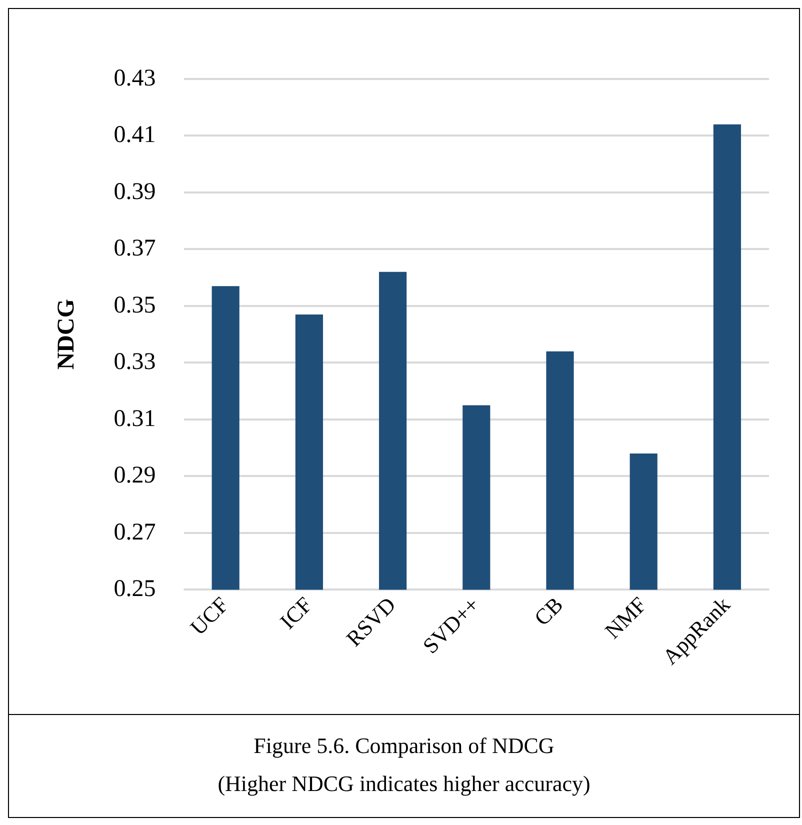 This screenshot has width=802, height=825. I want to click on y-tick-label: 0.35, so click(135, 305).